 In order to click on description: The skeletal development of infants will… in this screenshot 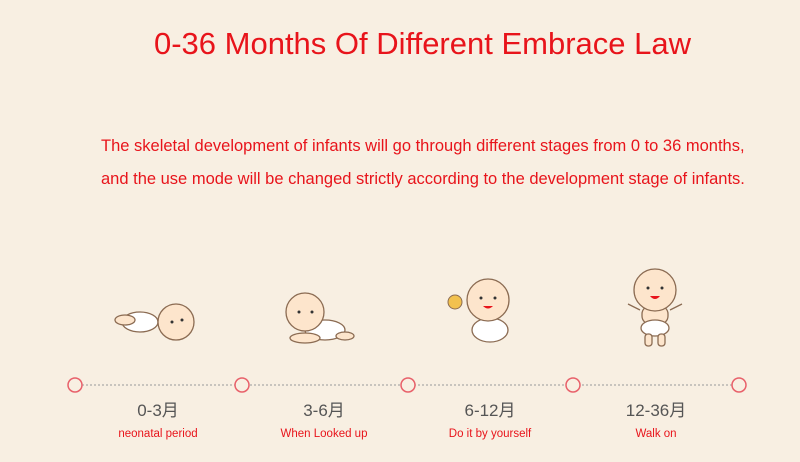, I will do `click(423, 162)`.